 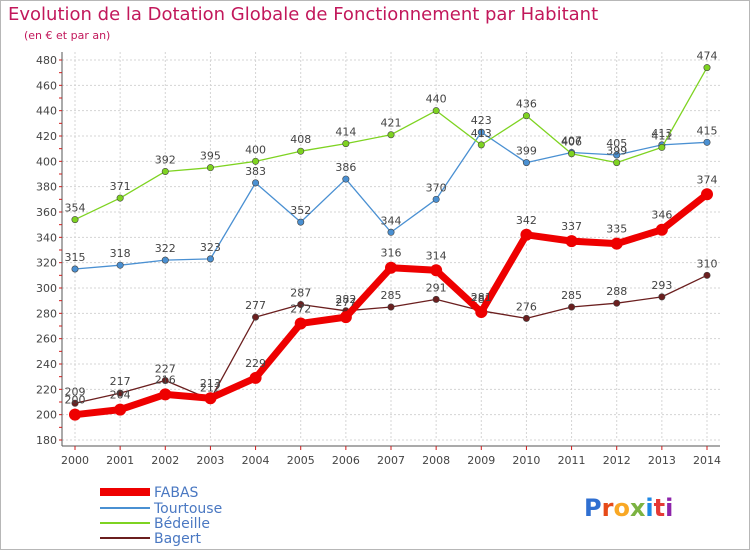 I want to click on data-label: 352, so click(x=300, y=210).